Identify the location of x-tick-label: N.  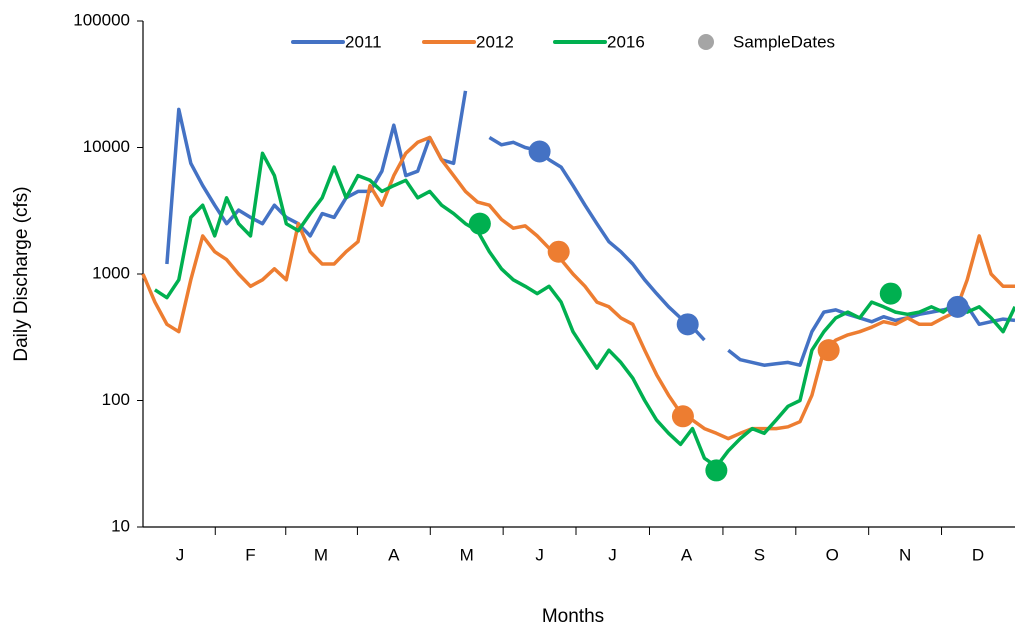
(905, 554).